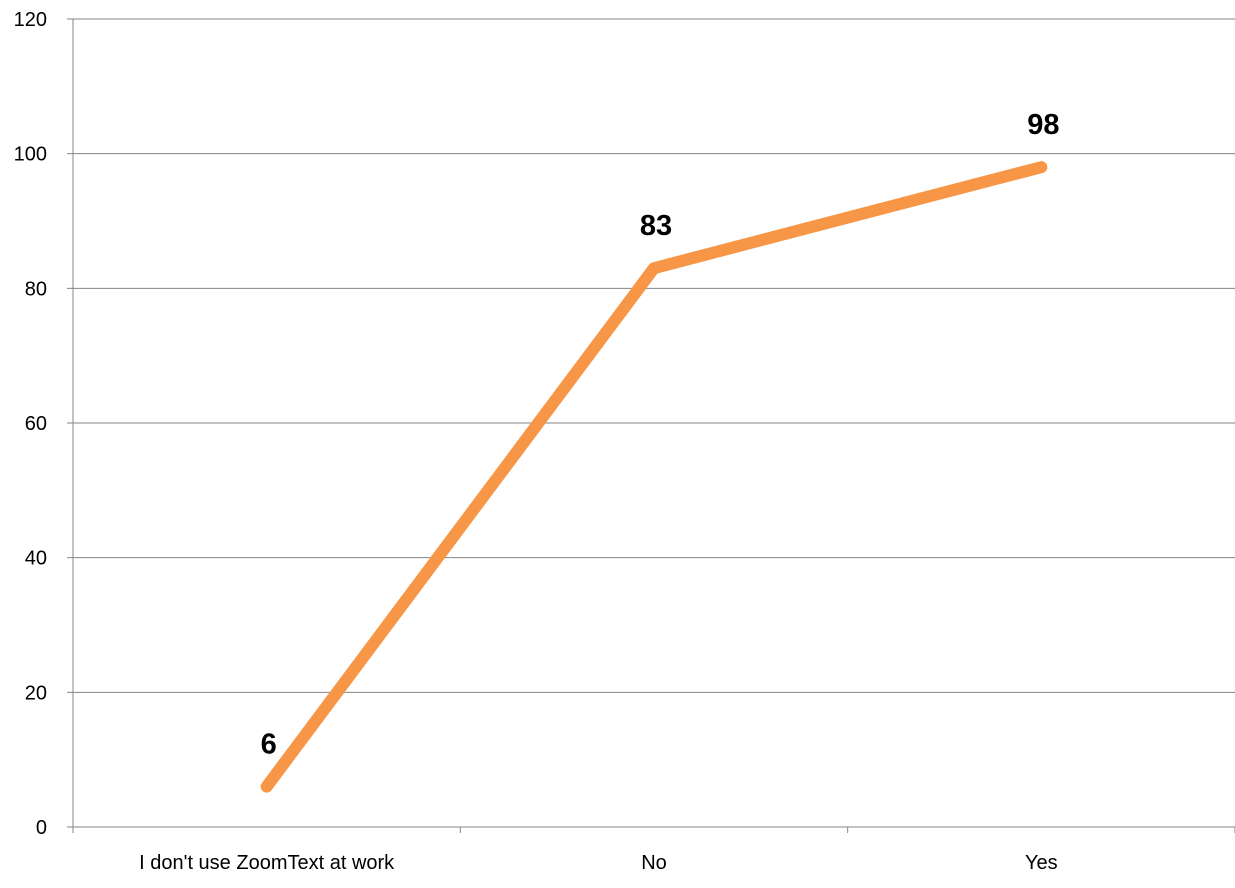 Image resolution: width=1235 pixels, height=888 pixels. I want to click on y-tick-label: 100, so click(30, 155).